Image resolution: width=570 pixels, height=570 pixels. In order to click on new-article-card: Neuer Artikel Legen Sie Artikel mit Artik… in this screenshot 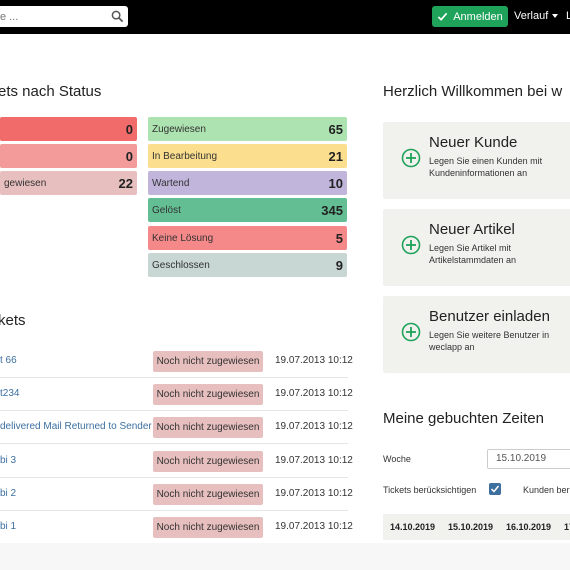, I will do `click(476, 247)`.